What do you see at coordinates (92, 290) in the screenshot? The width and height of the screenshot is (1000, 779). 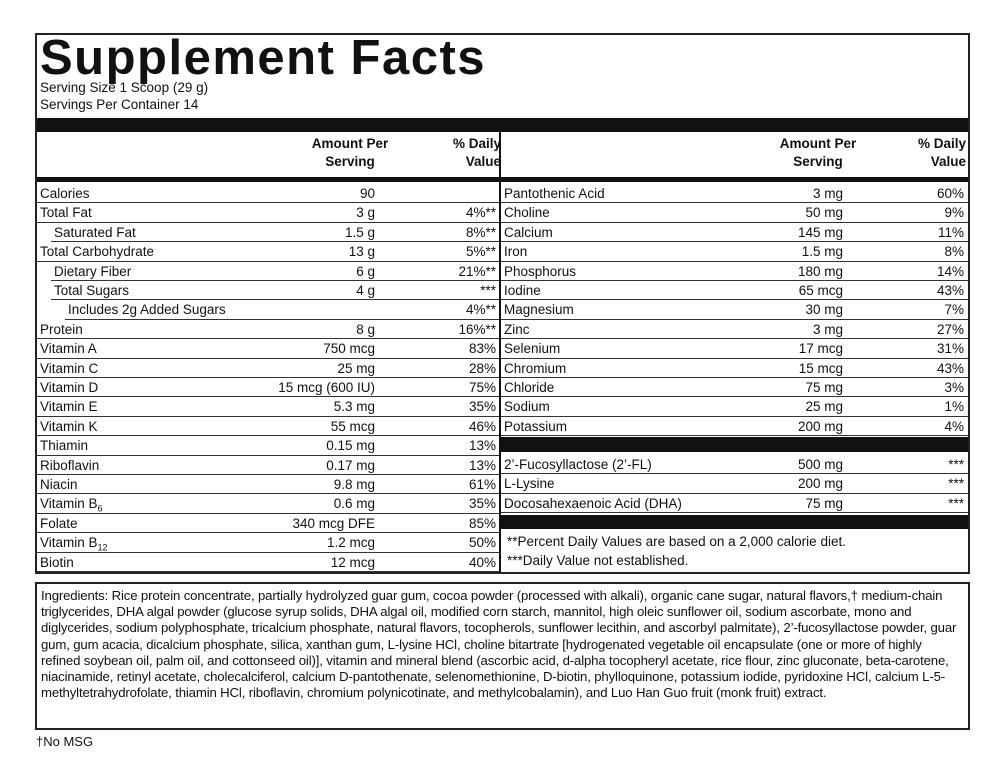 I see `nutrient-name: Total Sugars` at bounding box center [92, 290].